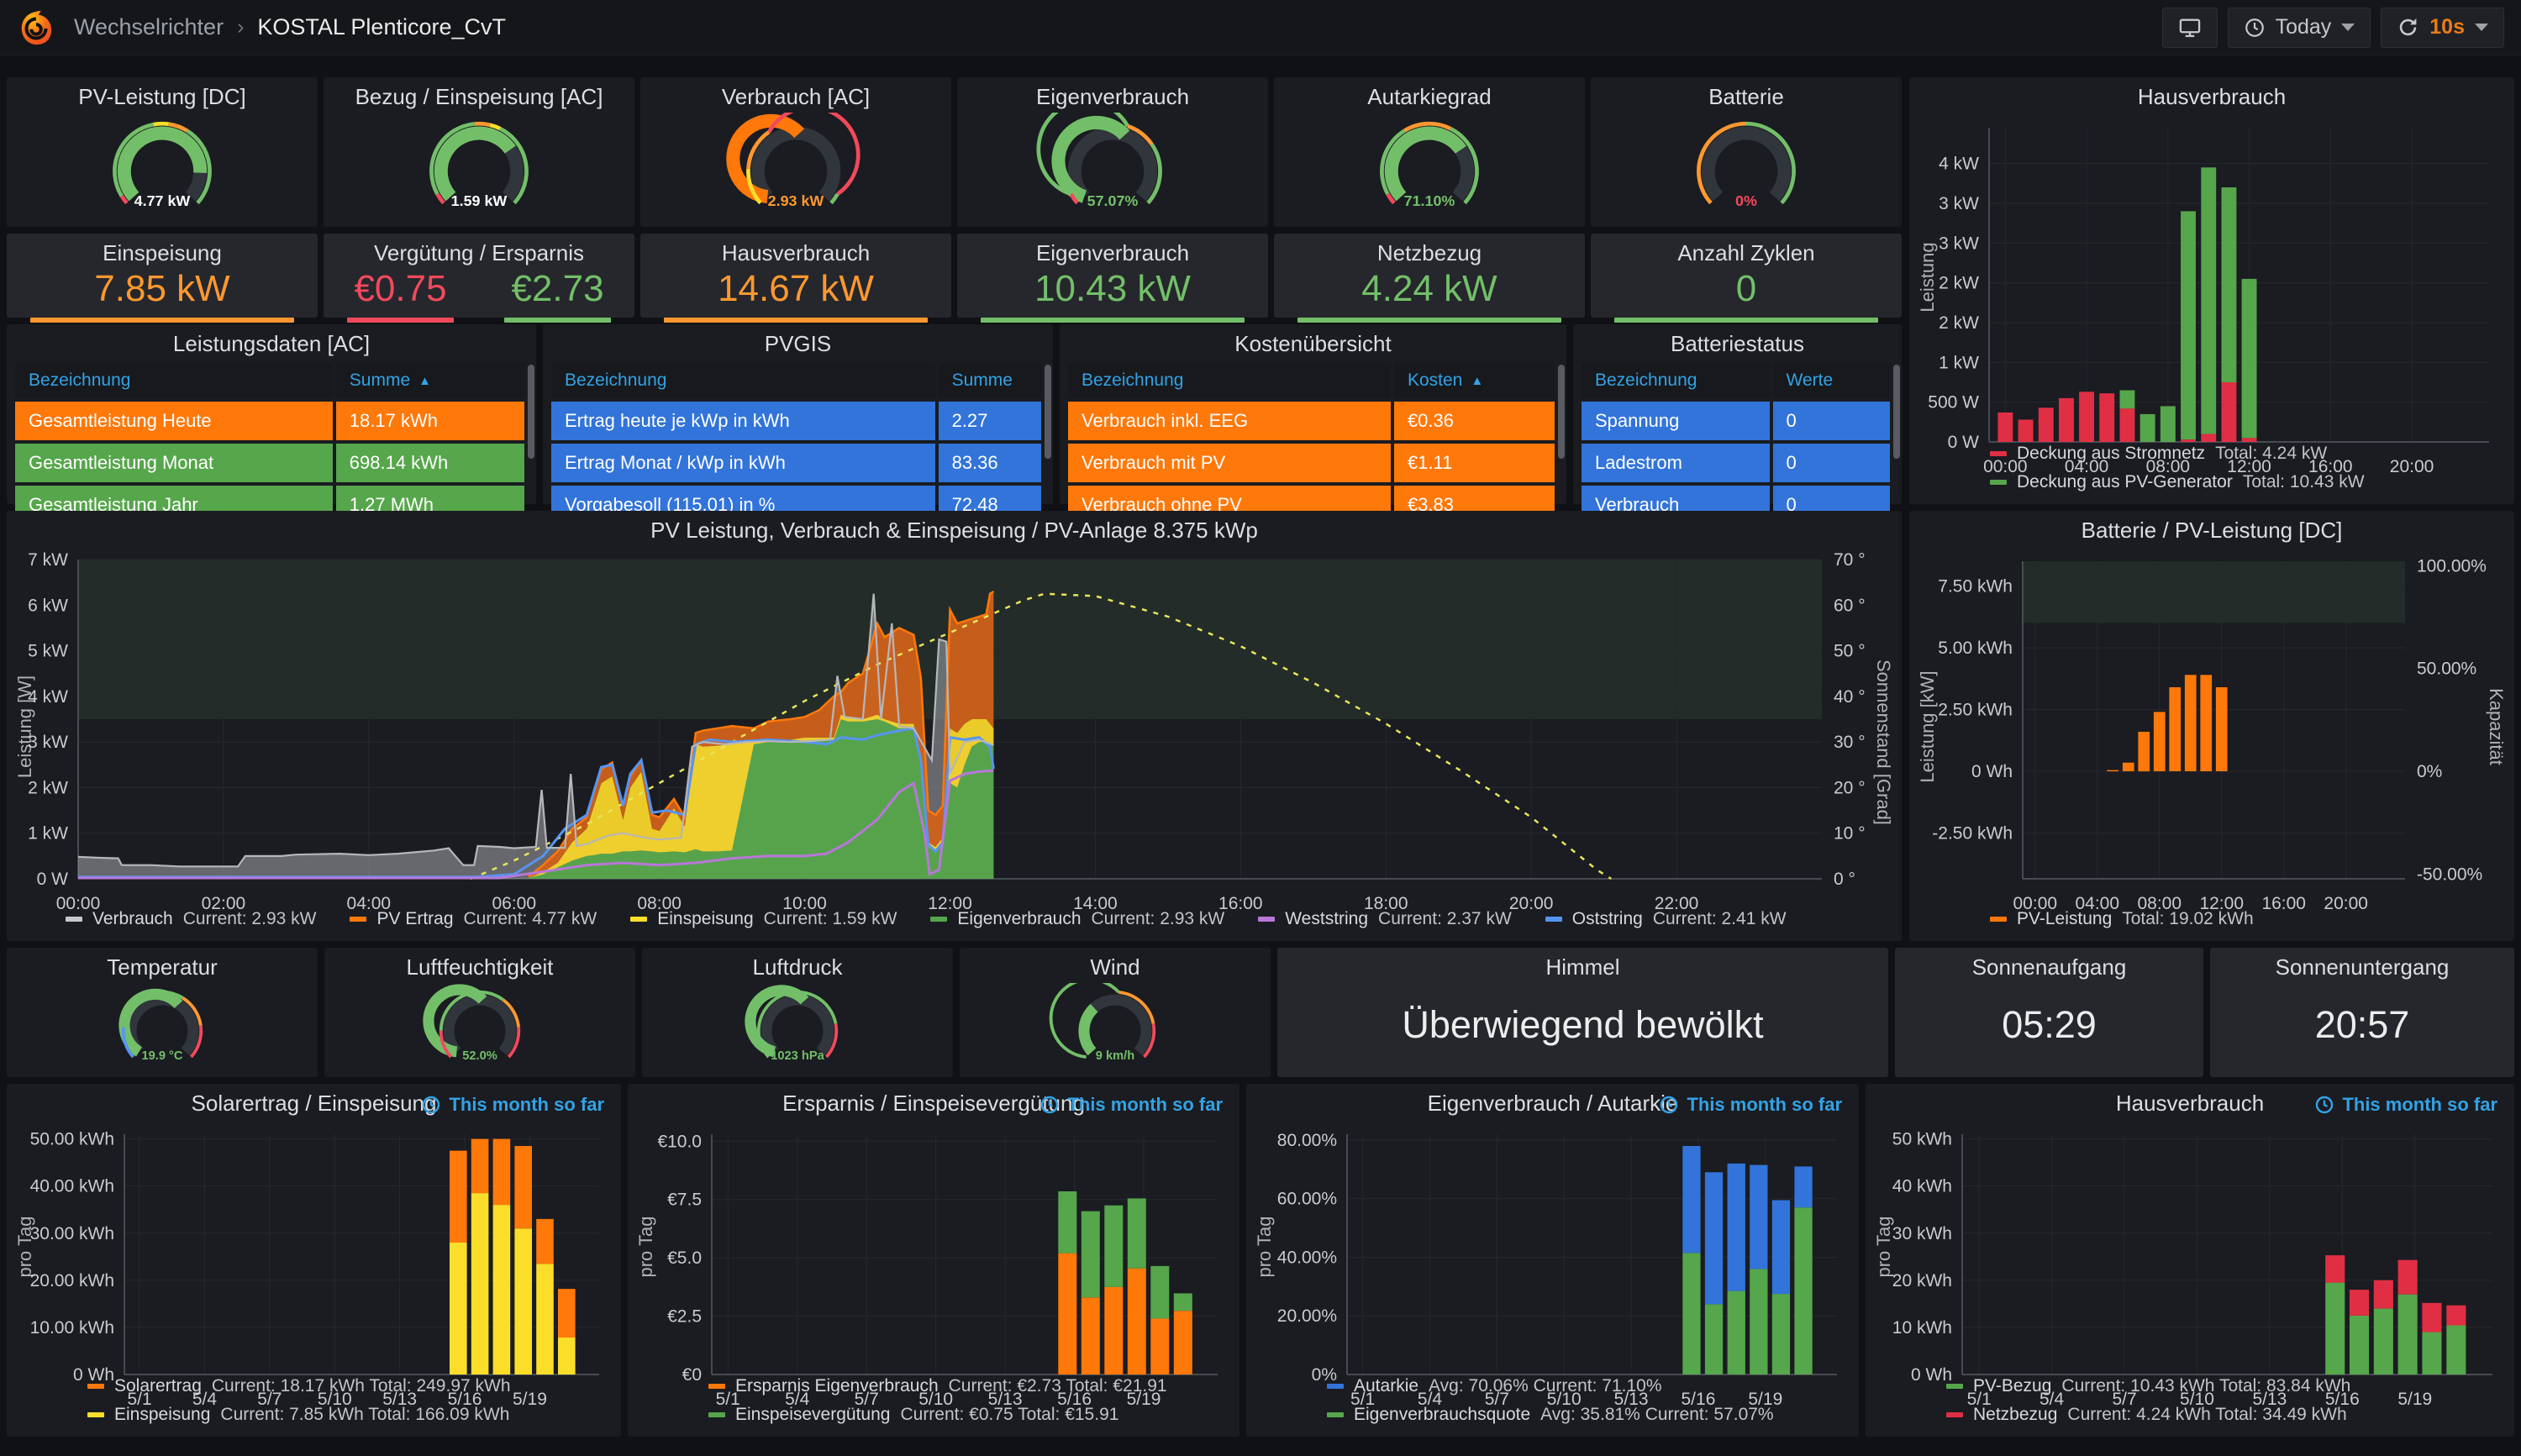  What do you see at coordinates (1831, 381) in the screenshot?
I see `column-header: Werte` at bounding box center [1831, 381].